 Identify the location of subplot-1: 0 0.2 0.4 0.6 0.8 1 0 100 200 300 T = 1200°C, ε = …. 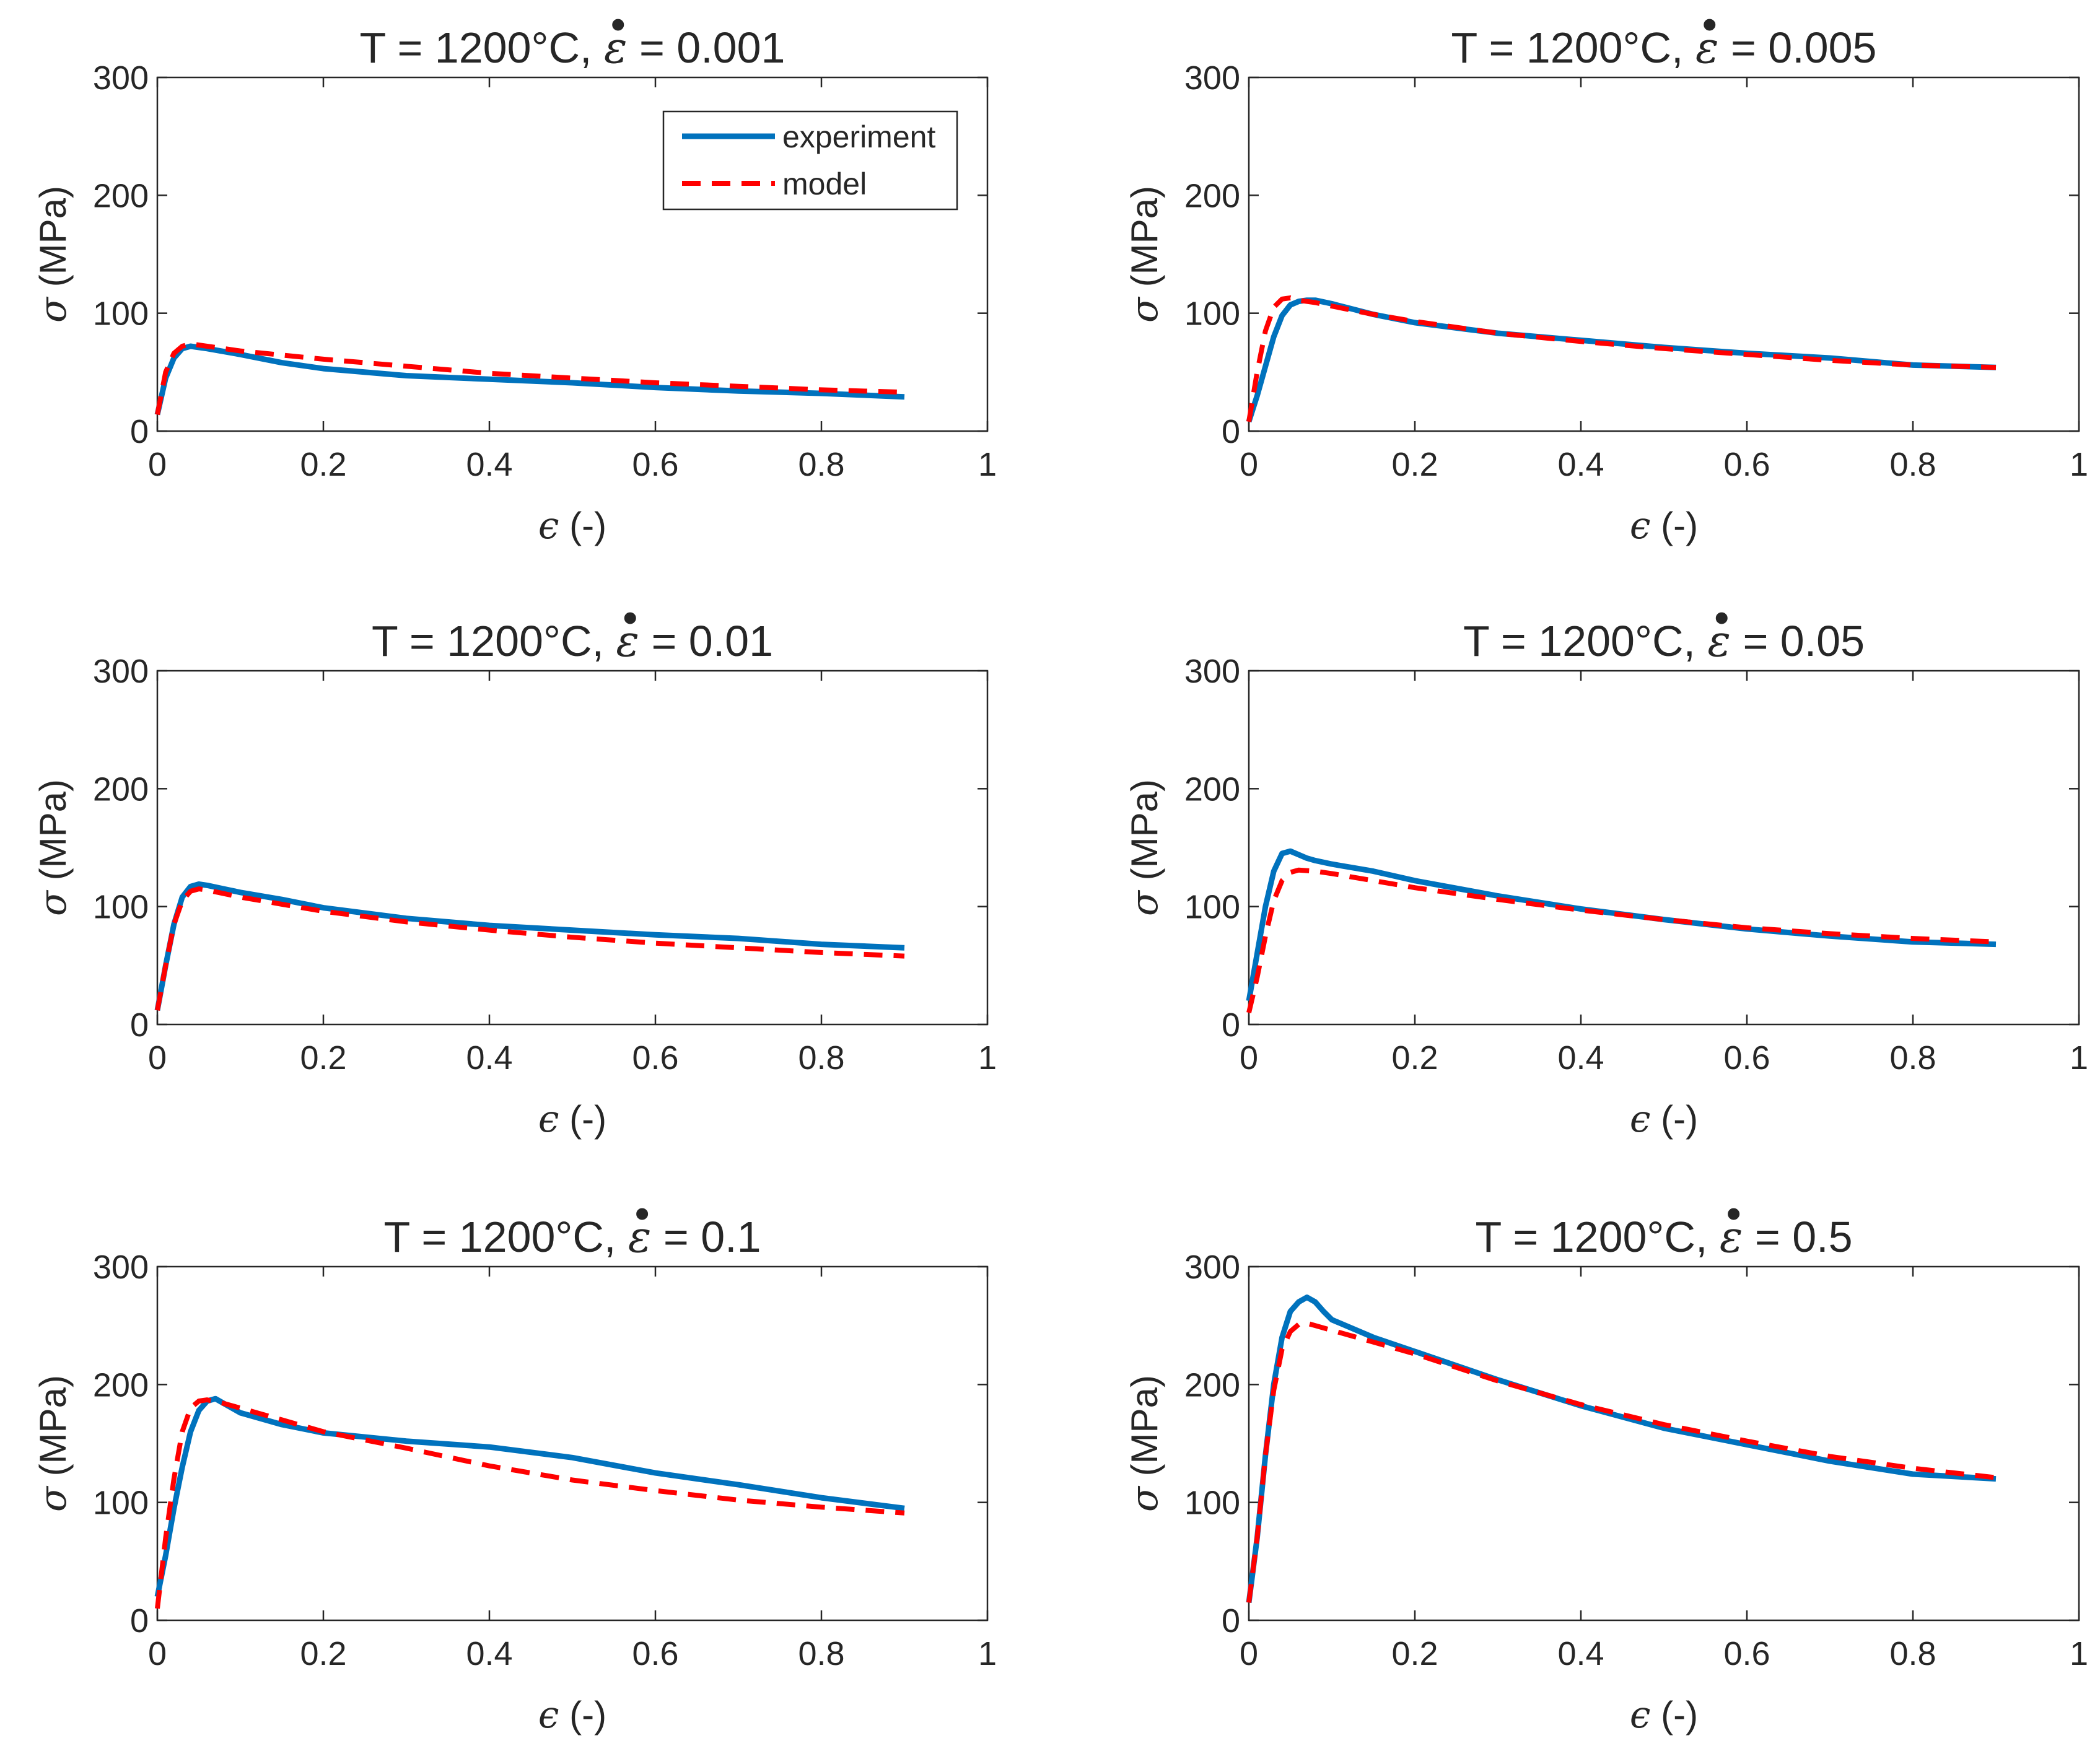
(514, 274).